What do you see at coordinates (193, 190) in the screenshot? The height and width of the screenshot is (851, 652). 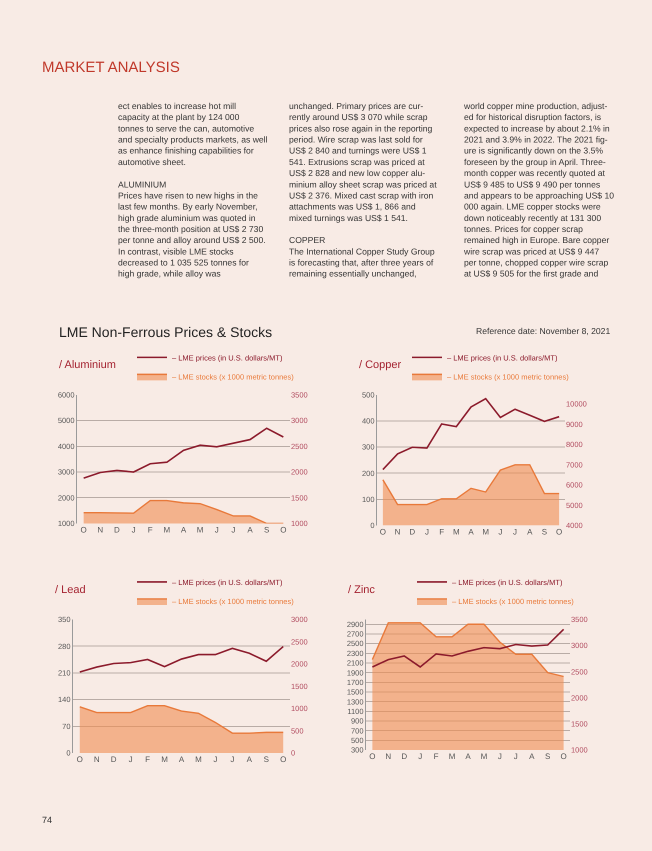 I see `text: ect enables to increase hot mill capacity at the plant by 124 000 tonnes to serve the can, automotive and specialty products markets, as well as enhance finishing capabilities for automotive sheet. ALUMINIUM Prices have risen to new highs in the last few months. By early November, high grade aluminium was quoted in the three-month position at US$ 2 730 per tonne and alloy around US$ 2 500. In contrast, visible LME stocks decreased to 1 035 525 tonnes for high grade, while alloy was` at bounding box center [193, 190].